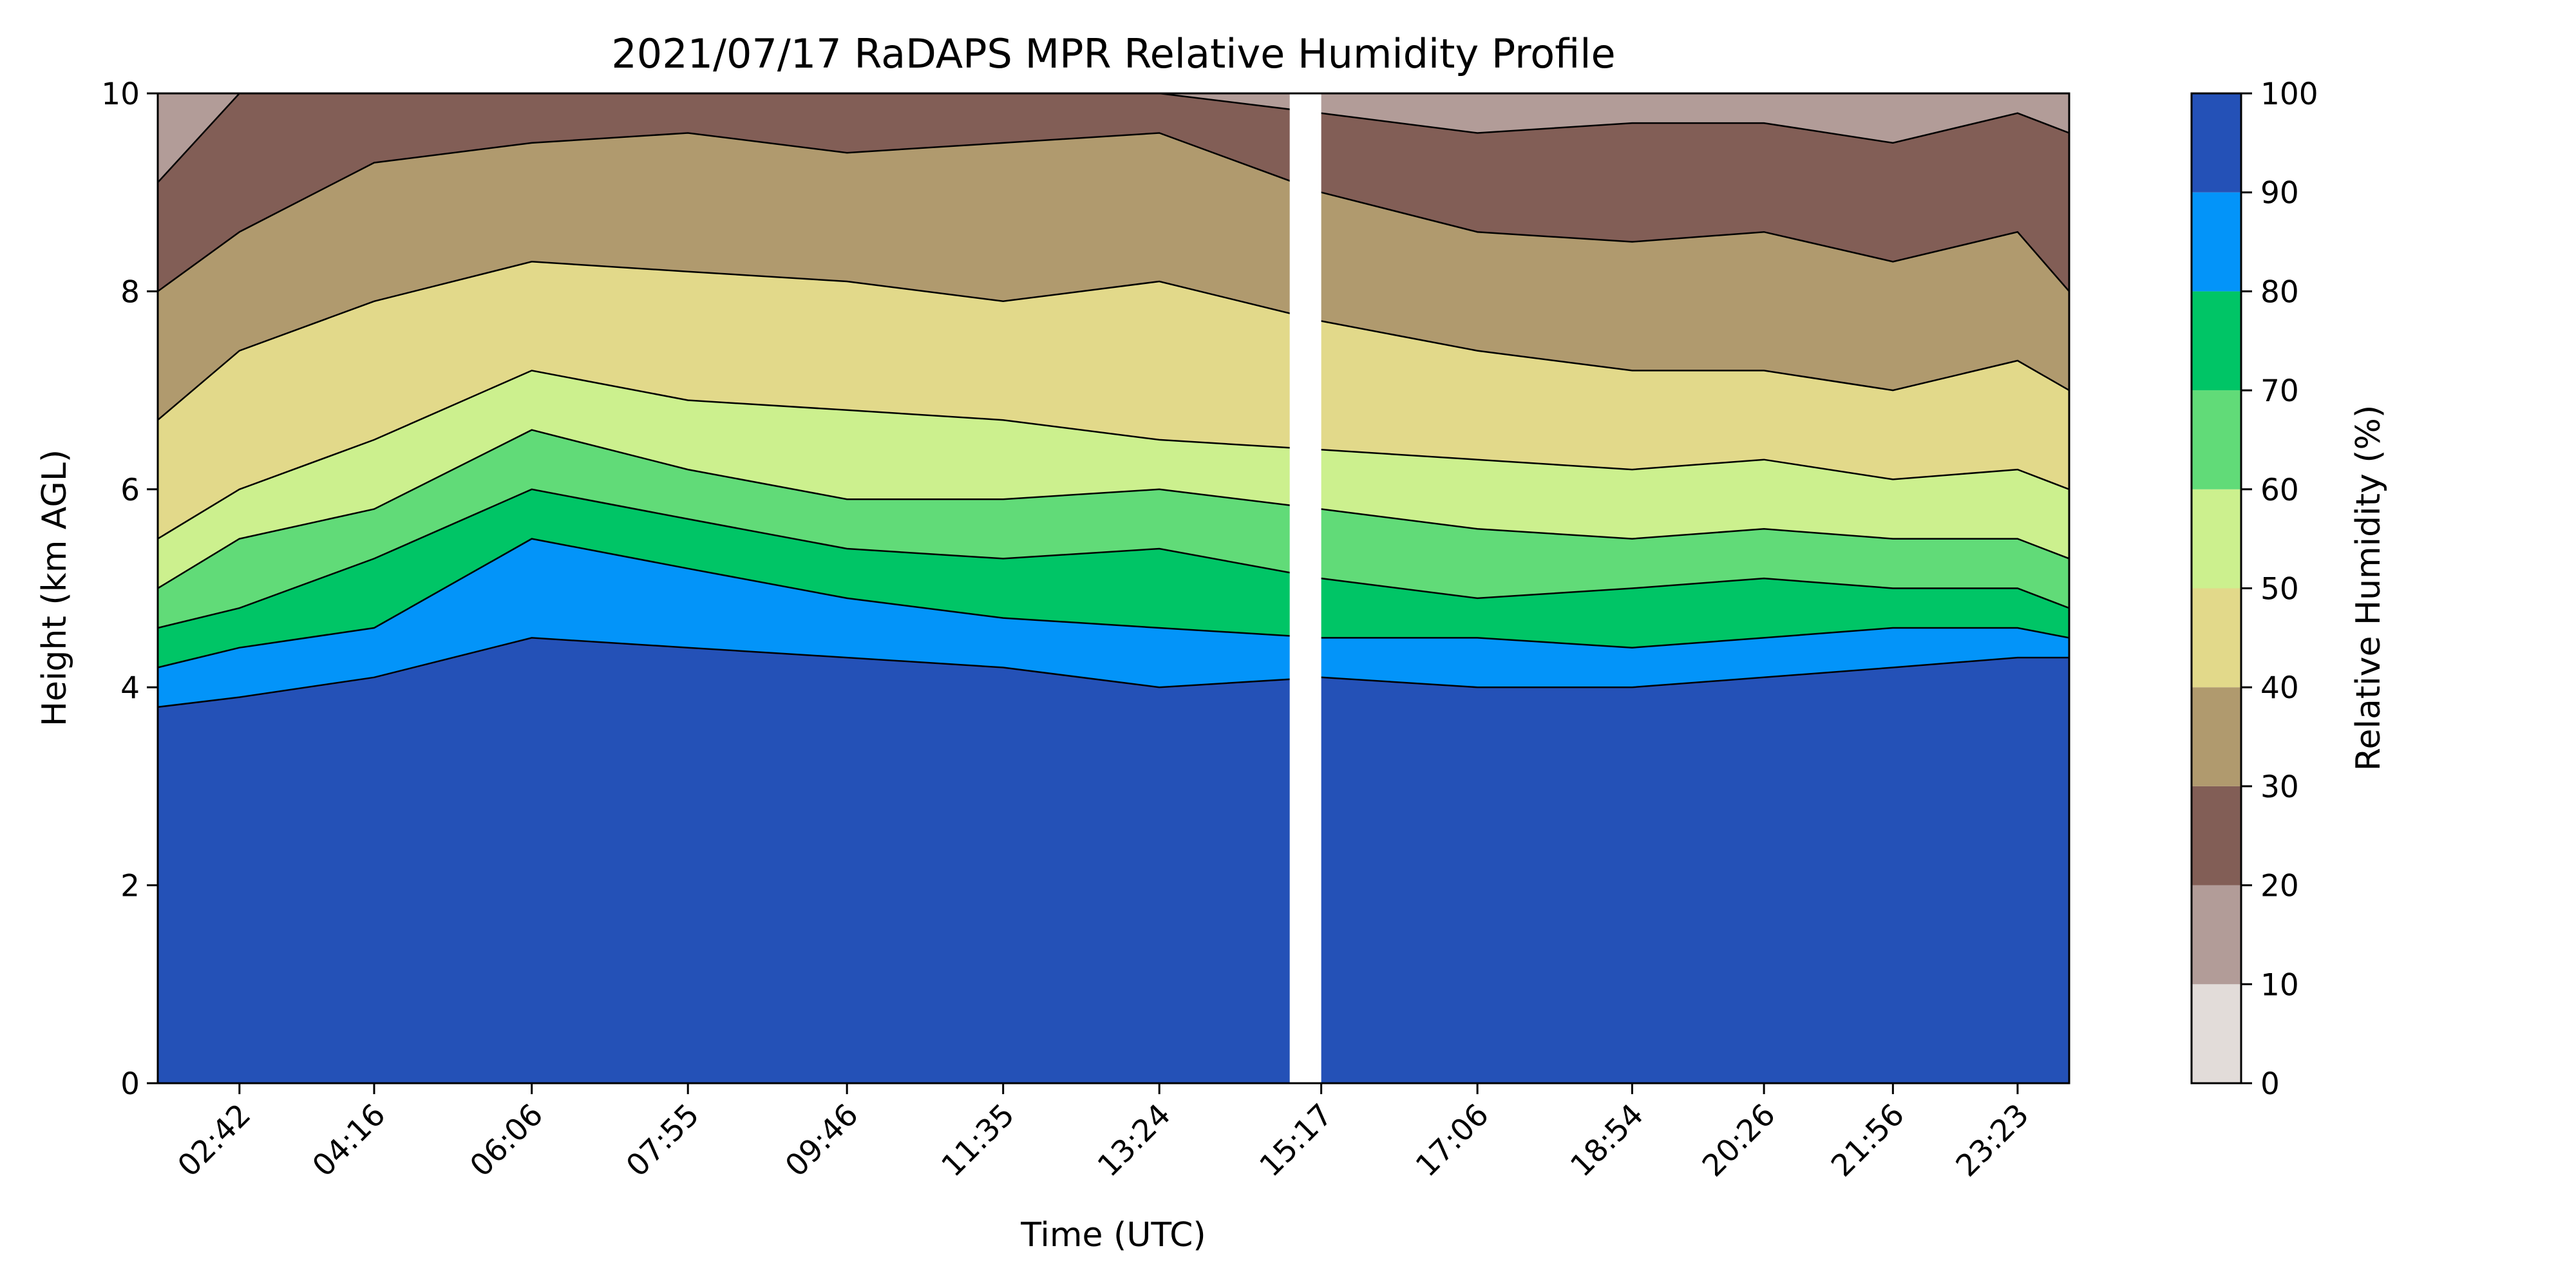 The height and width of the screenshot is (1288, 2576). What do you see at coordinates (2279, 886) in the screenshot?
I see `colorbar-tick-label: 20` at bounding box center [2279, 886].